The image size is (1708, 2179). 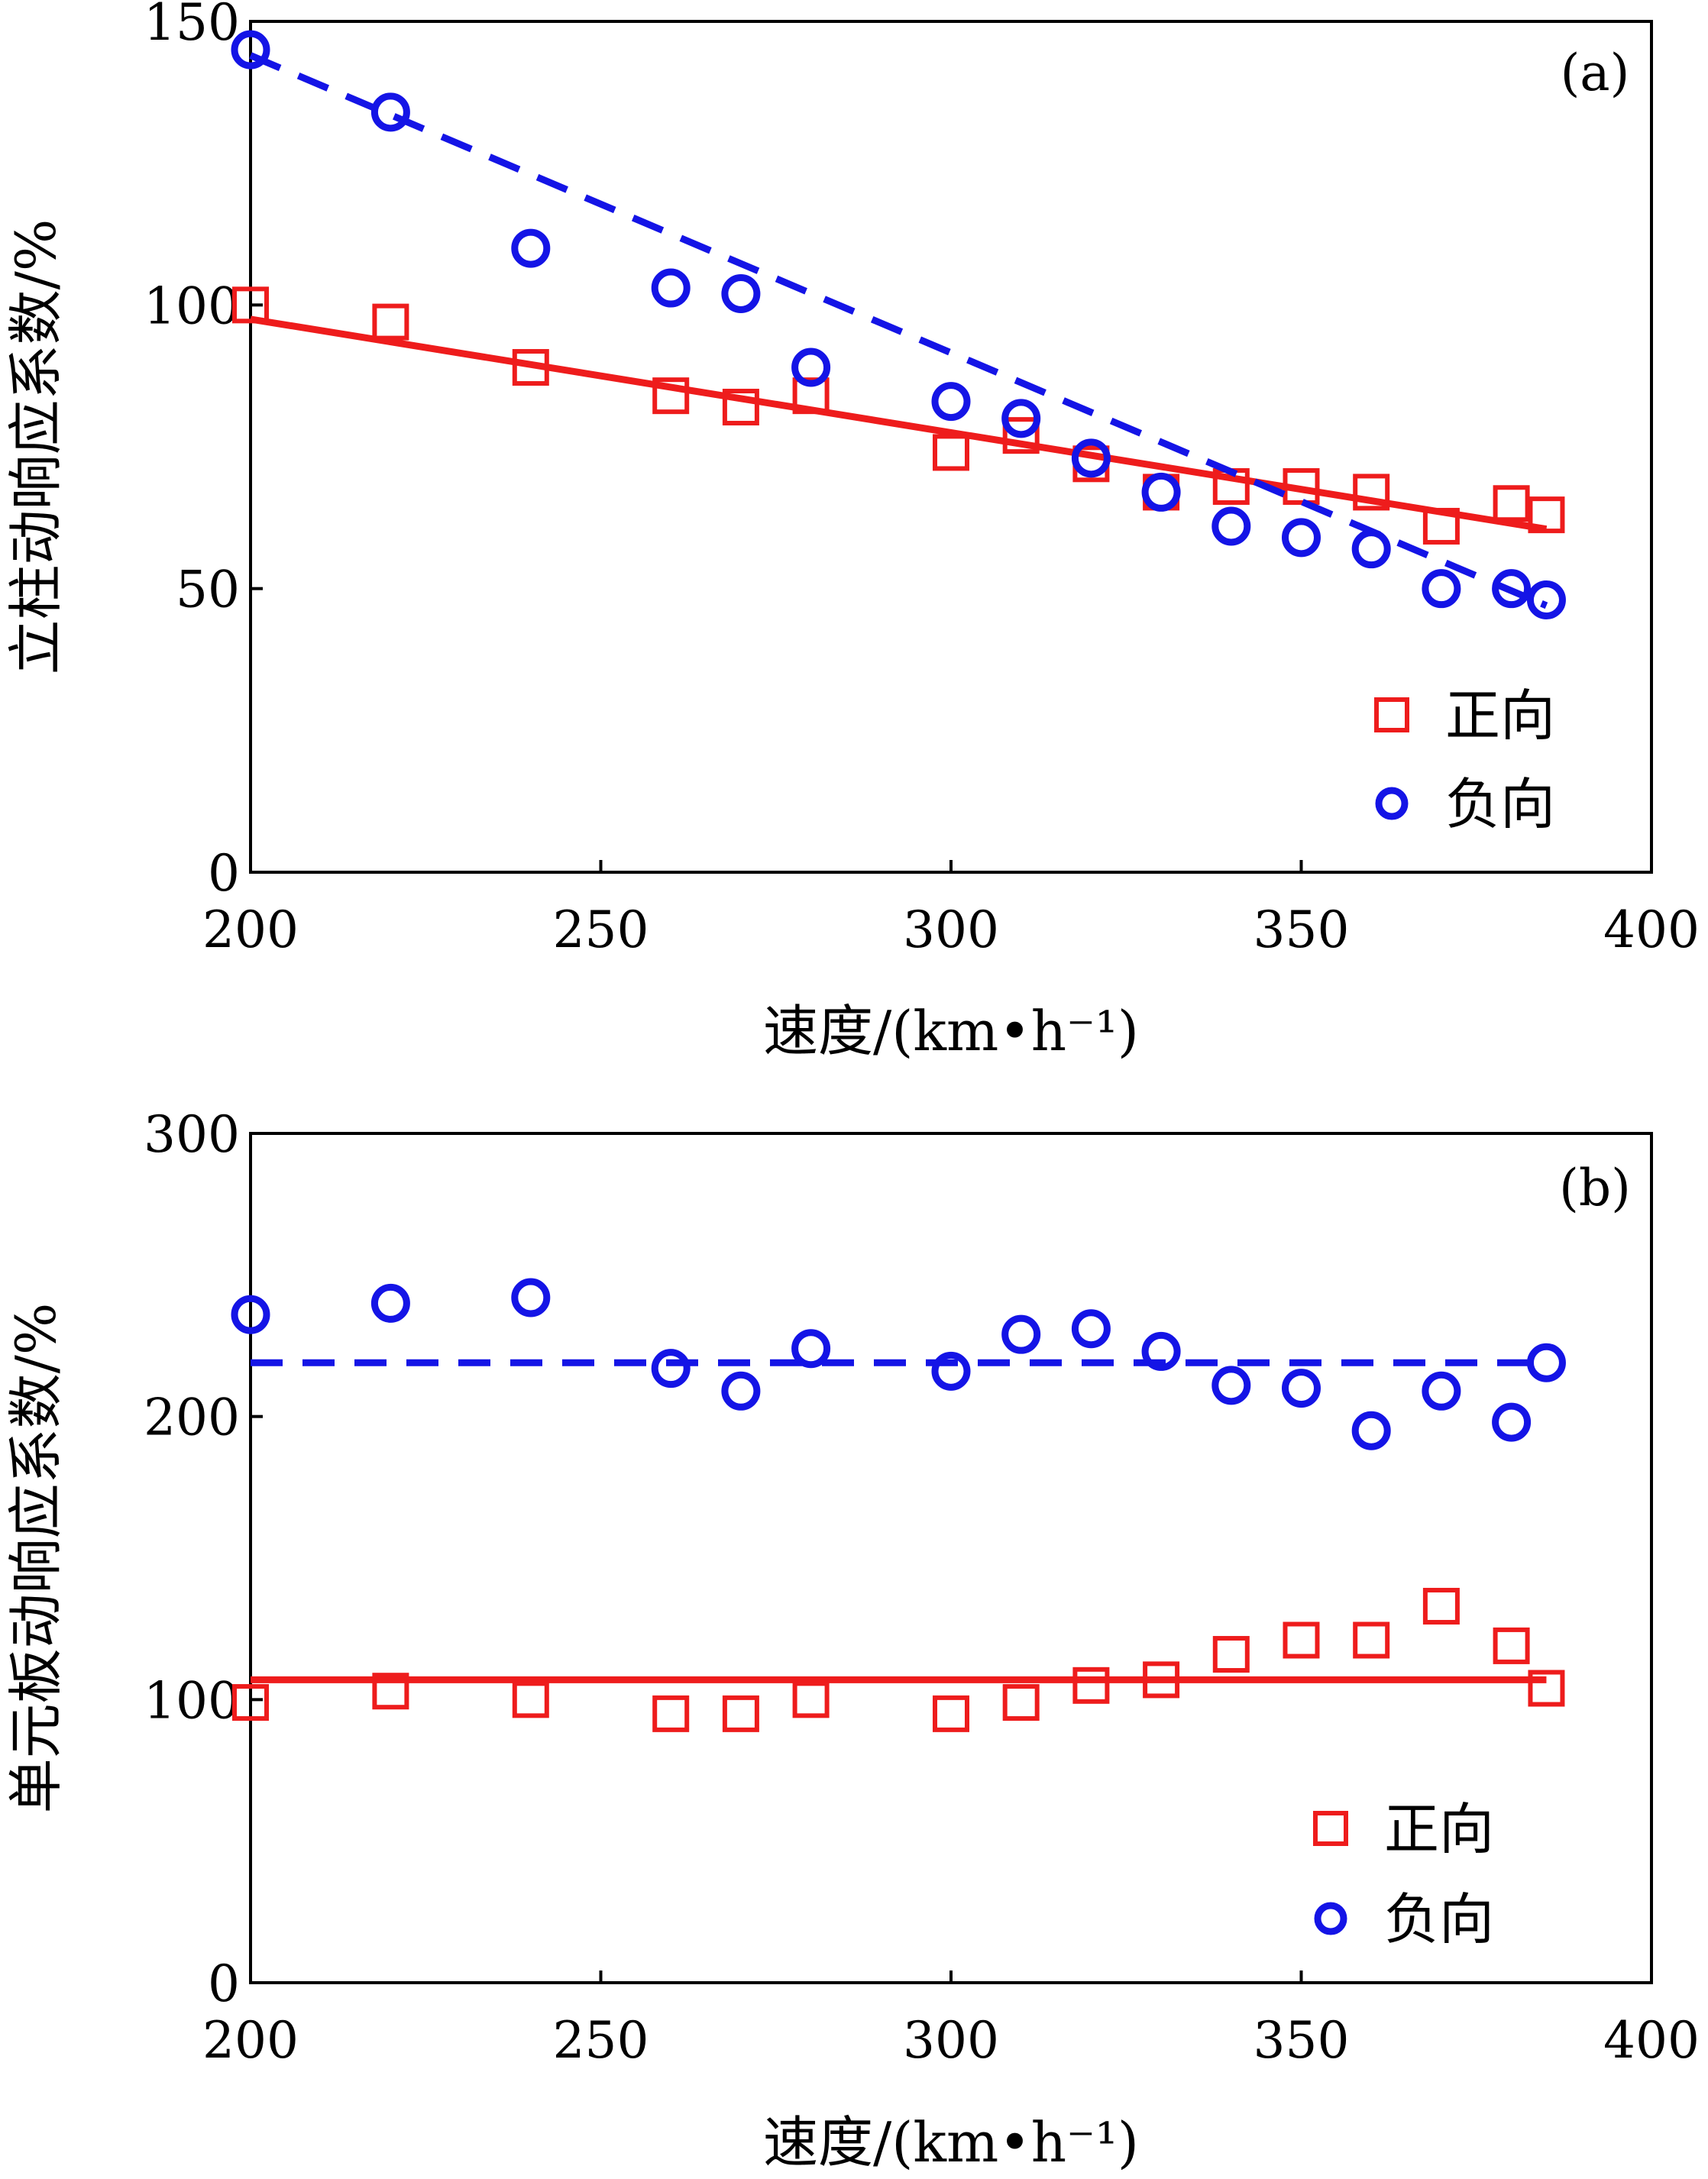 What do you see at coordinates (192, 1418) in the screenshot?
I see `y-tick-label: 200` at bounding box center [192, 1418].